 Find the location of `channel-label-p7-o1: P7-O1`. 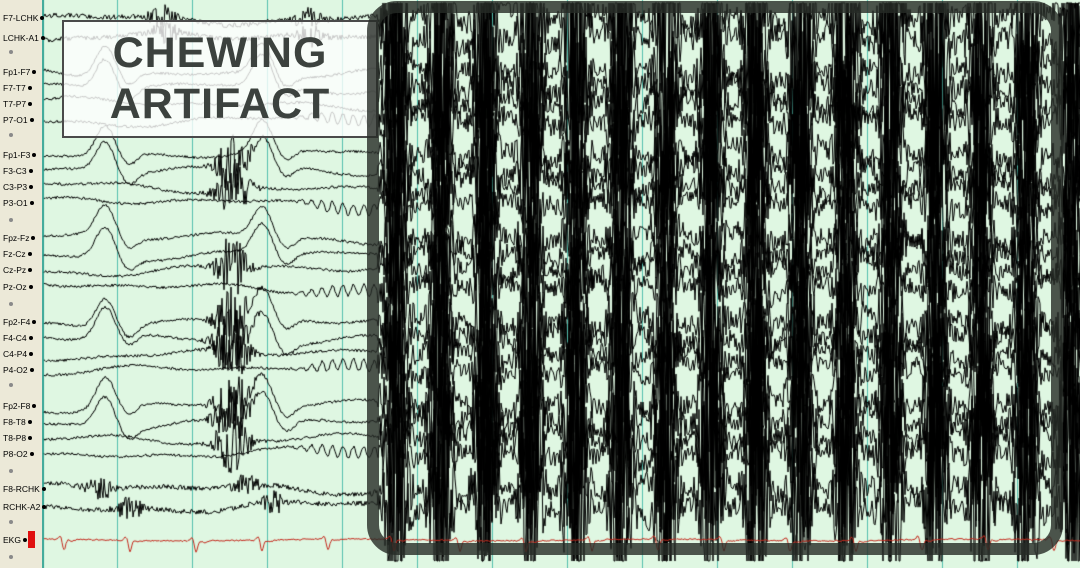

channel-label-p7-o1: P7-O1 is located at coordinates (18, 120).